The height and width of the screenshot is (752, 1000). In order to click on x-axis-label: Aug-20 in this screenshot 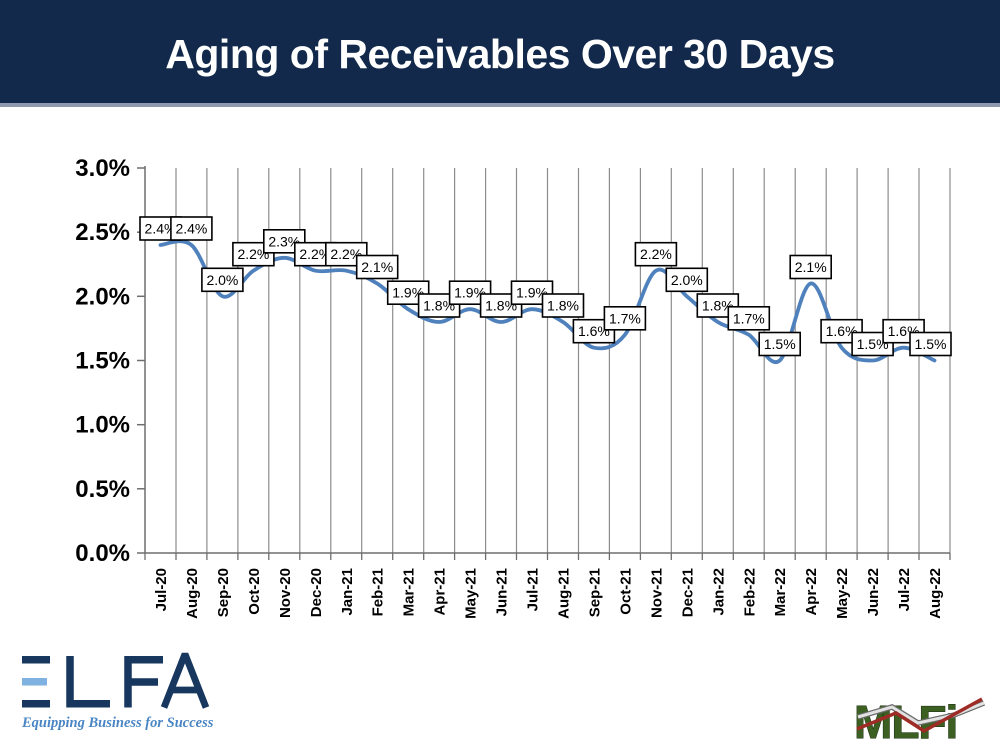, I will do `click(192, 593)`.